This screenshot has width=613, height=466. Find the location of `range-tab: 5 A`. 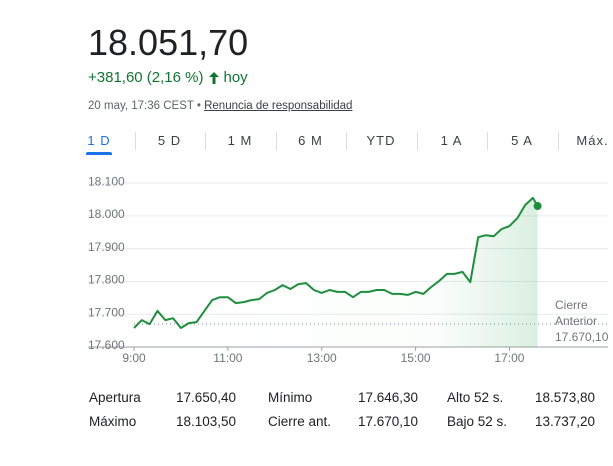

range-tab: 5 A is located at coordinates (522, 140).